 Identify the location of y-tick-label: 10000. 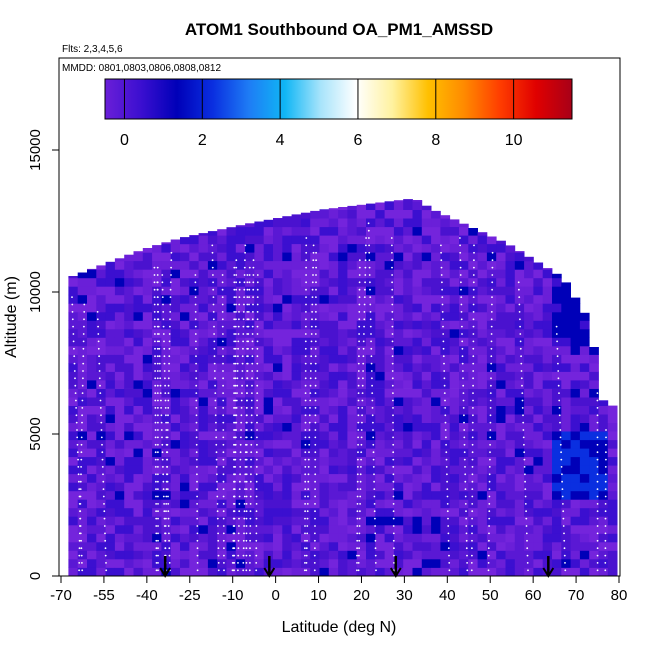
(35, 292).